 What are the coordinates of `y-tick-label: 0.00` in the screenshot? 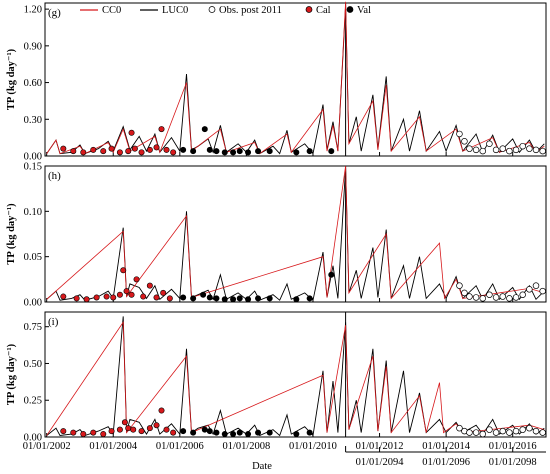 It's located at (33, 438).